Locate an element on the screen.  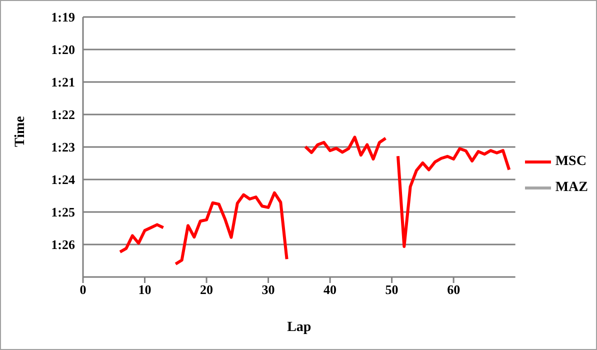
y-tick-label: 1:22 is located at coordinates (63, 114).